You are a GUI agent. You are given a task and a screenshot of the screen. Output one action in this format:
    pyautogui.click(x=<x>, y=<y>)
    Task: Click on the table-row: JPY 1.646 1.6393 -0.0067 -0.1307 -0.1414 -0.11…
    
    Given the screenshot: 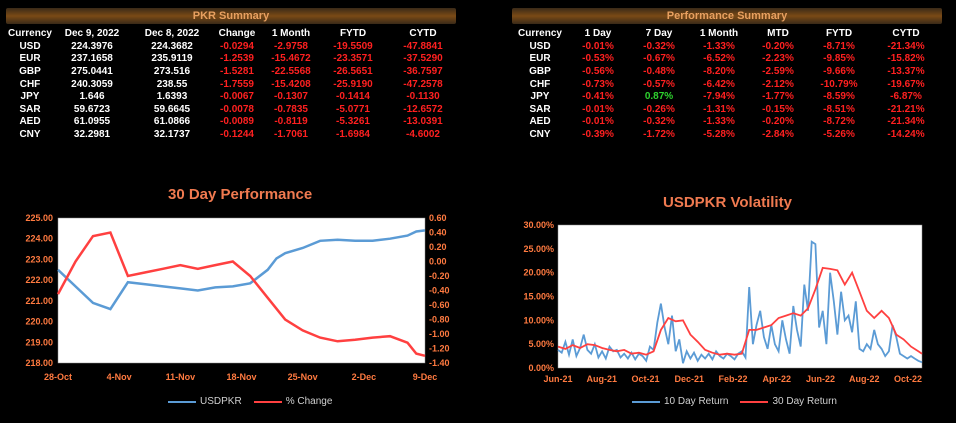 What is the action you would take?
    pyautogui.click(x=234, y=96)
    